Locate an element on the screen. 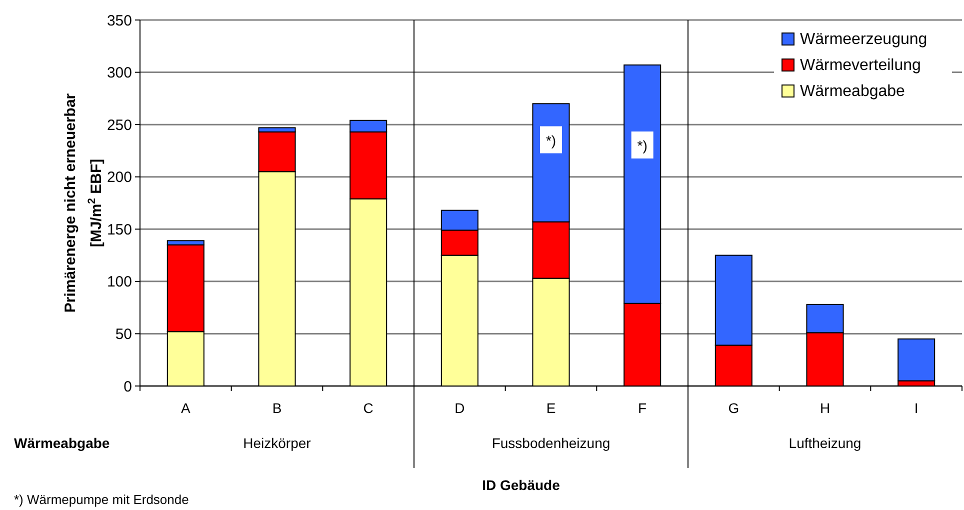  y-tick-label: 0 is located at coordinates (128, 387).